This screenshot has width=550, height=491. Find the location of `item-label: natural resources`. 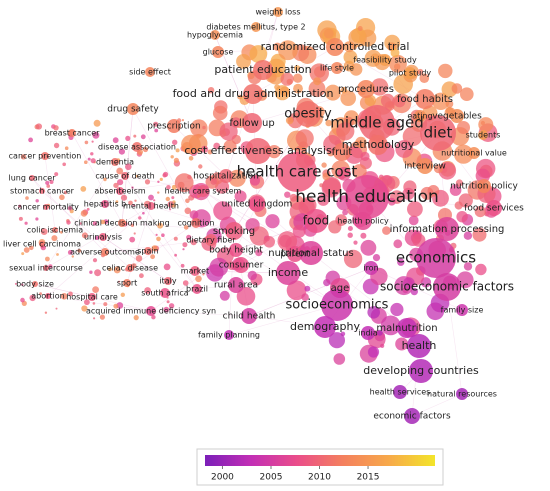

item-label: natural resources is located at coordinates (462, 394).